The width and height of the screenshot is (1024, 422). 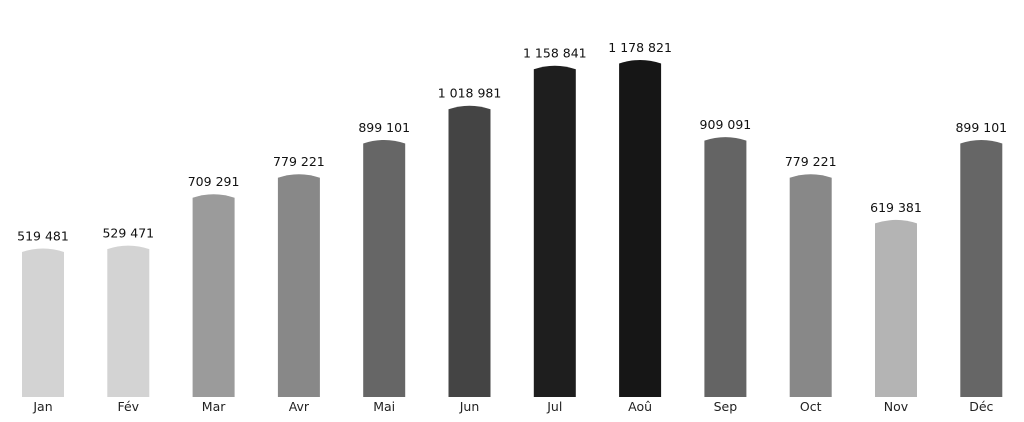 What do you see at coordinates (128, 233) in the screenshot?
I see `value-label-Fév: 529 471` at bounding box center [128, 233].